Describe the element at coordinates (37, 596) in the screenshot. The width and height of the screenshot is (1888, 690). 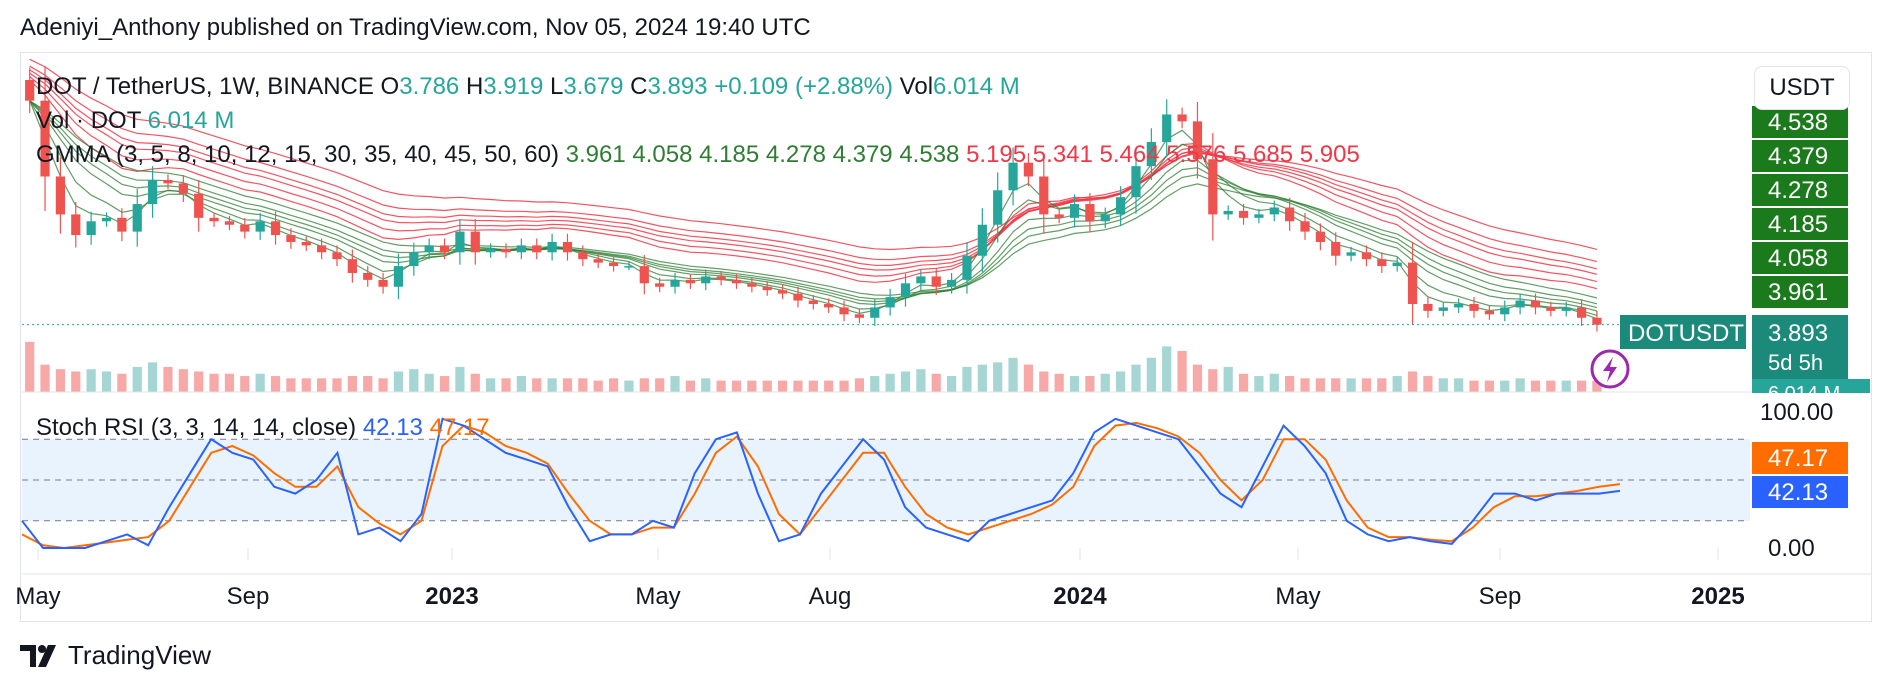
I see `x-axis-label: May` at that location.